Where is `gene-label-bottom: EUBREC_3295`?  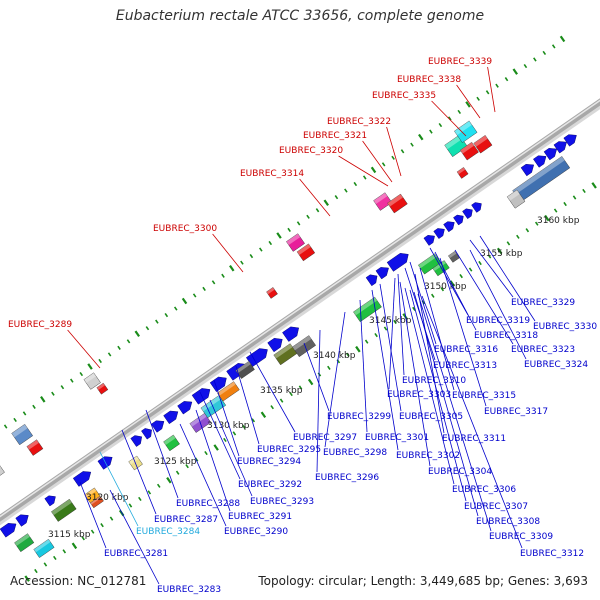 gene-label-bottom: EUBREC_3295 is located at coordinates (289, 450).